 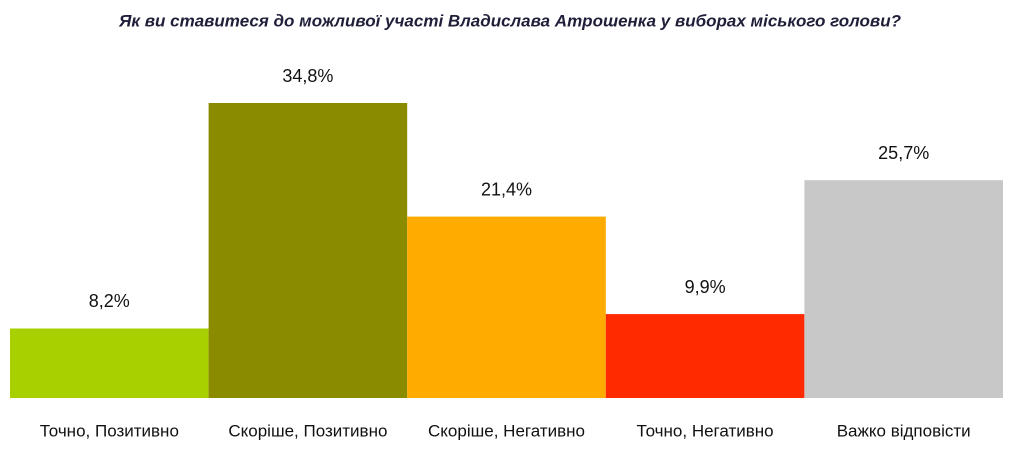 What do you see at coordinates (506, 430) in the screenshot?
I see `x-tick-label: Скоріше, Негативно` at bounding box center [506, 430].